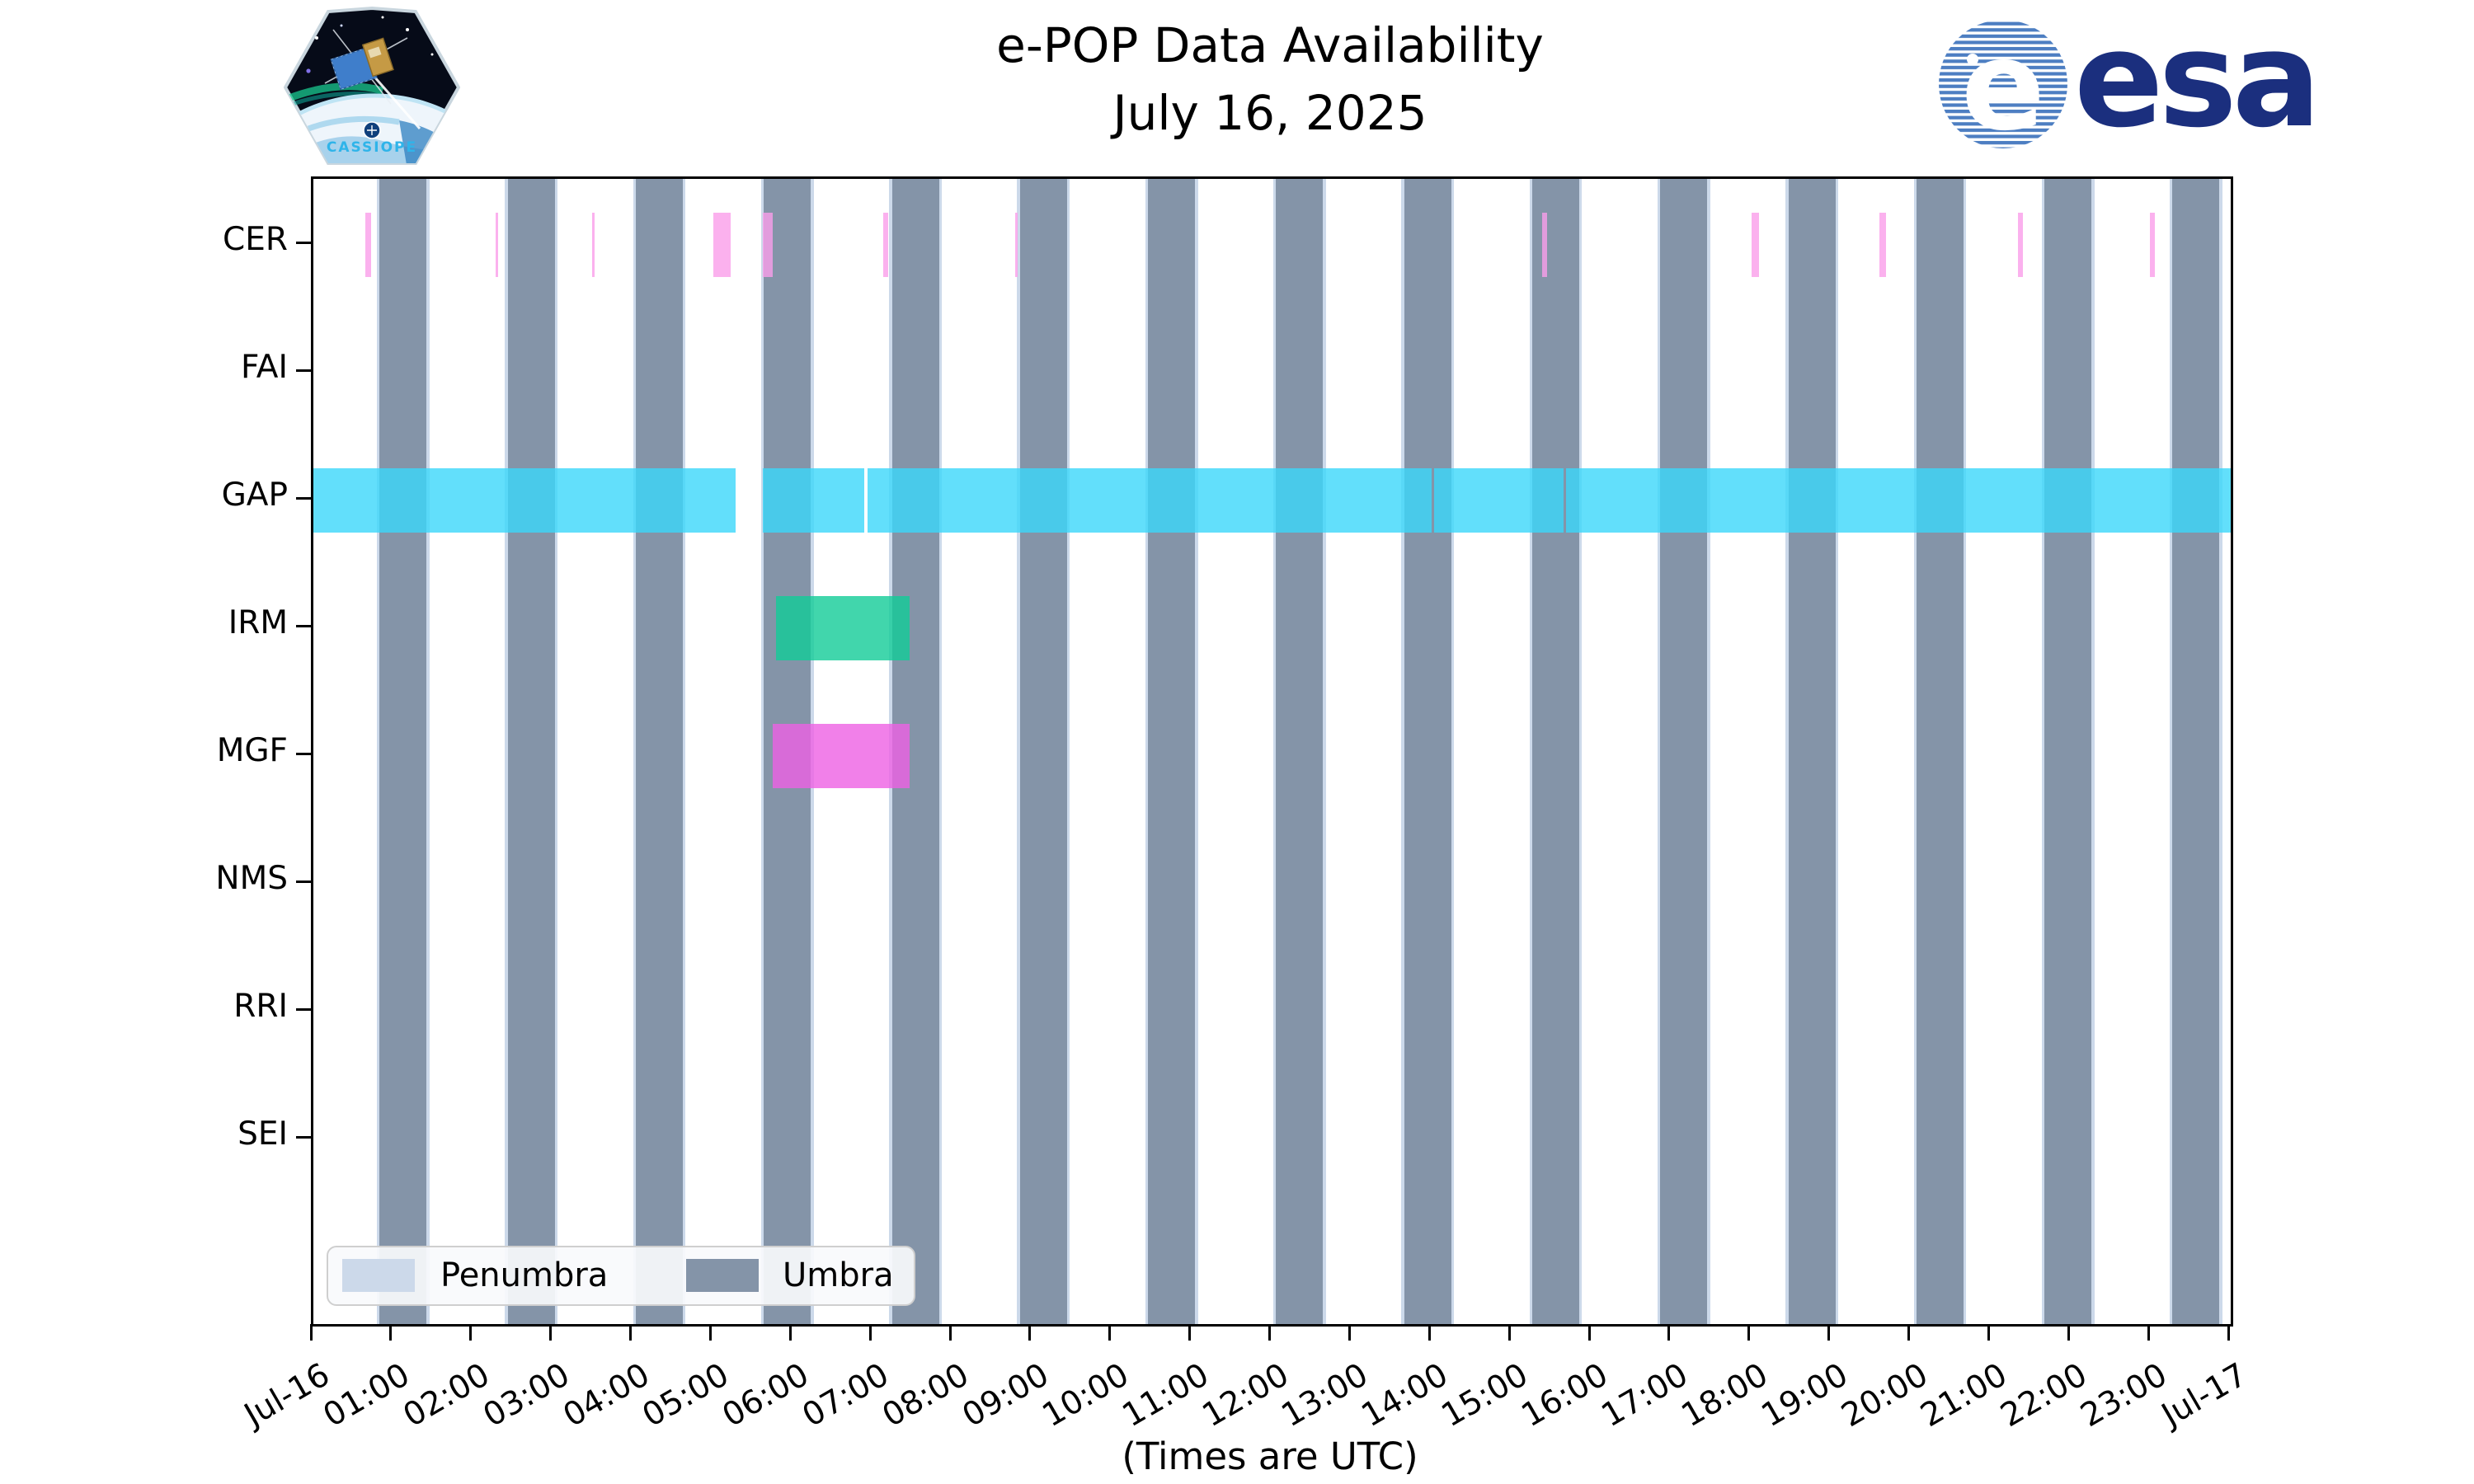 The width and height of the screenshot is (2474, 1484). Describe the element at coordinates (303, 498) in the screenshot. I see `y-tick-gap` at that location.